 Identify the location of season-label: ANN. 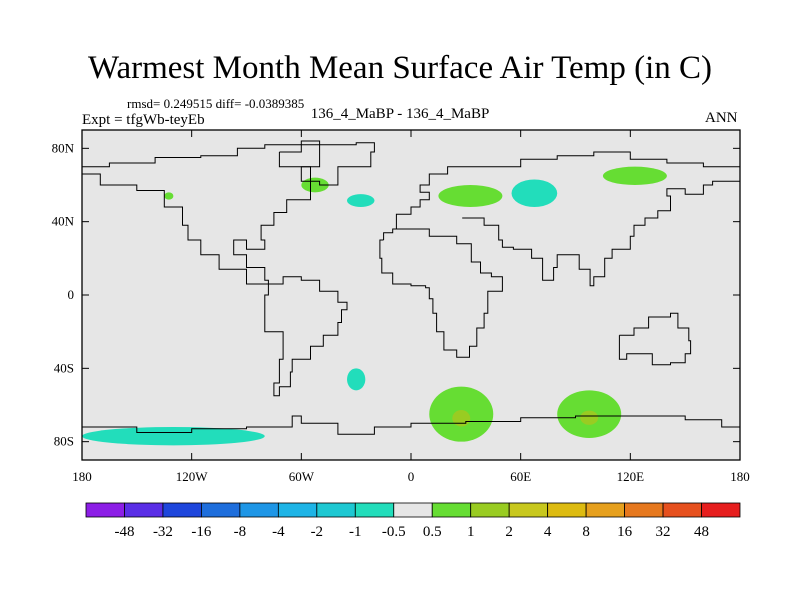
(721, 118).